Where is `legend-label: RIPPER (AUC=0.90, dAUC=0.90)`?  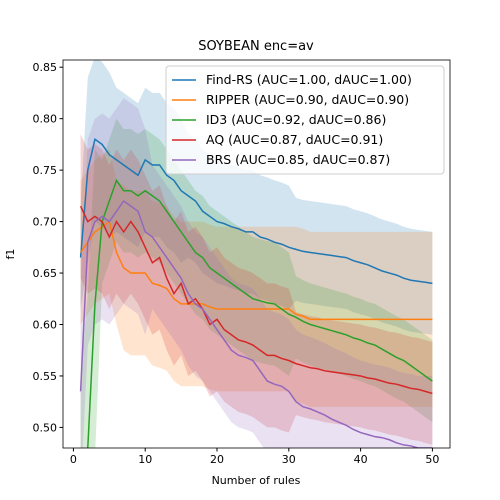 legend-label: RIPPER (AUC=0.90, dAUC=0.90) is located at coordinates (307, 99).